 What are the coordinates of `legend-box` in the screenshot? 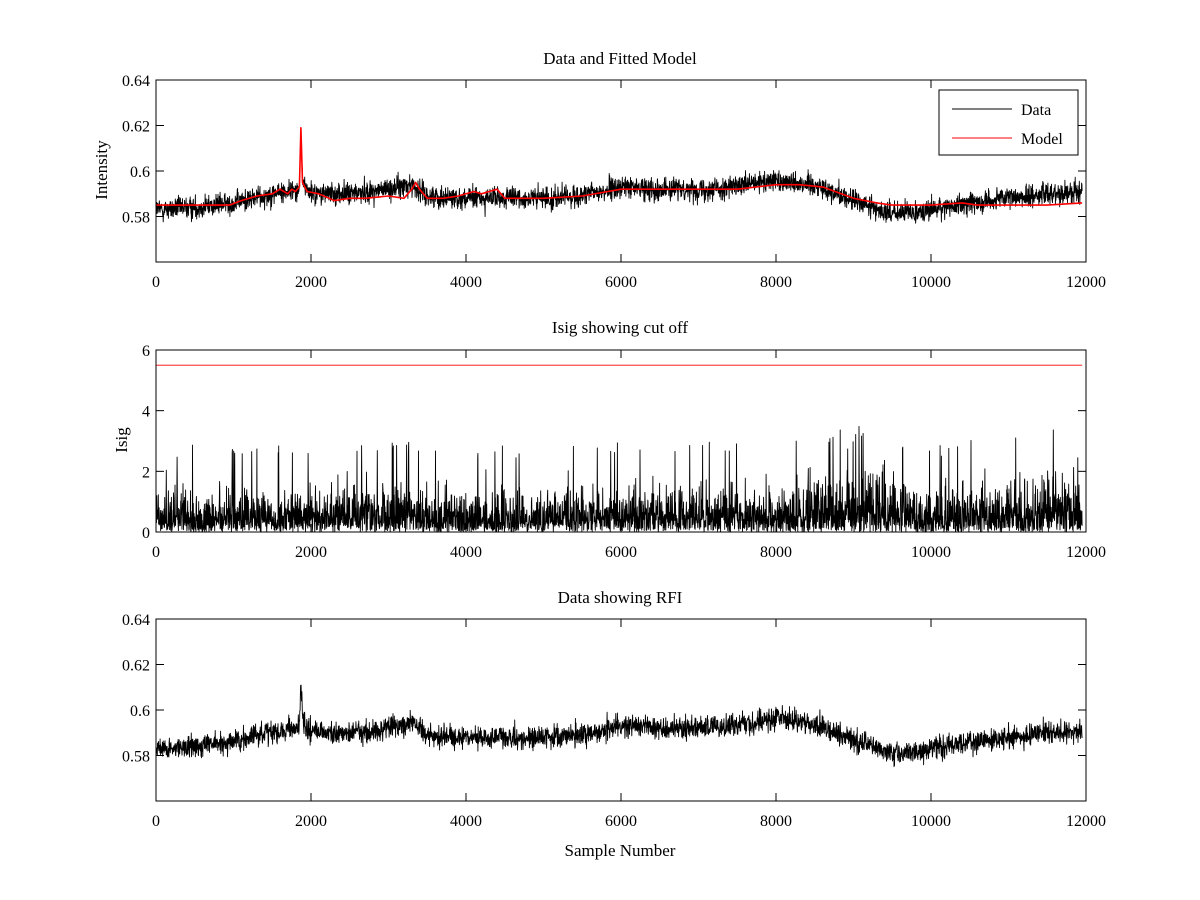 It's located at (1008, 122).